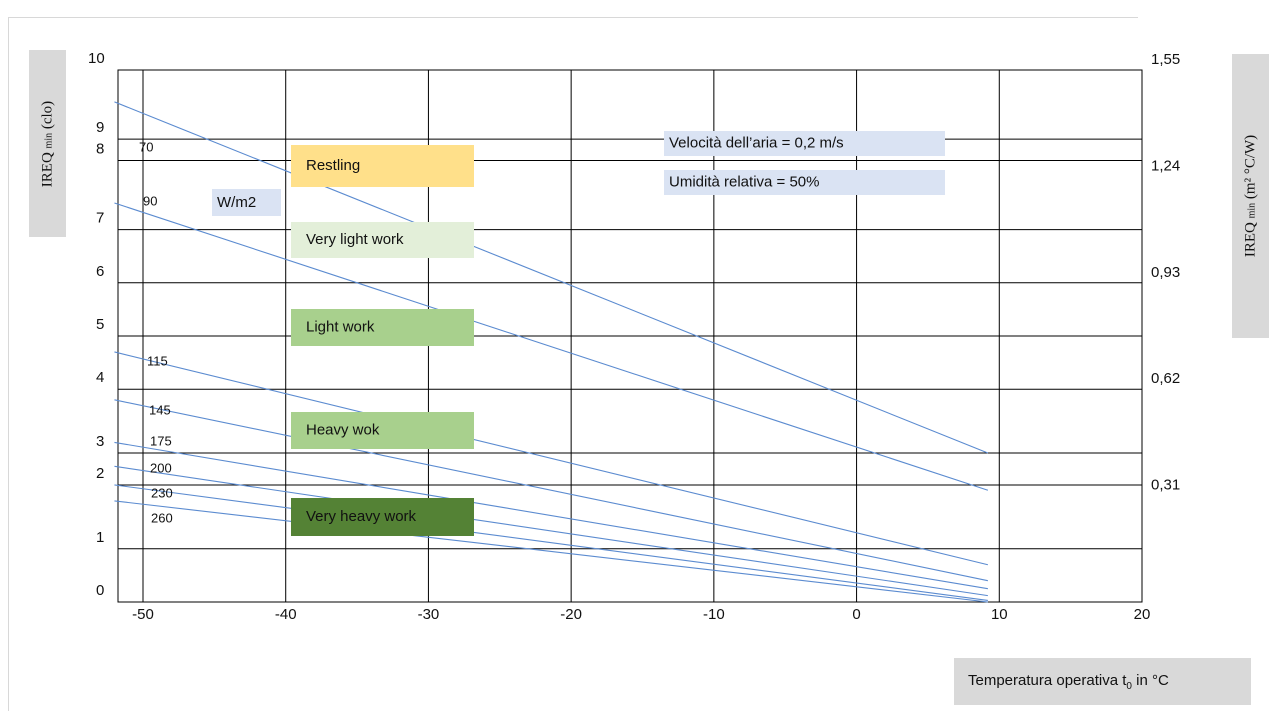  Describe the element at coordinates (100, 441) in the screenshot. I see `left-tick-label: 3` at that location.